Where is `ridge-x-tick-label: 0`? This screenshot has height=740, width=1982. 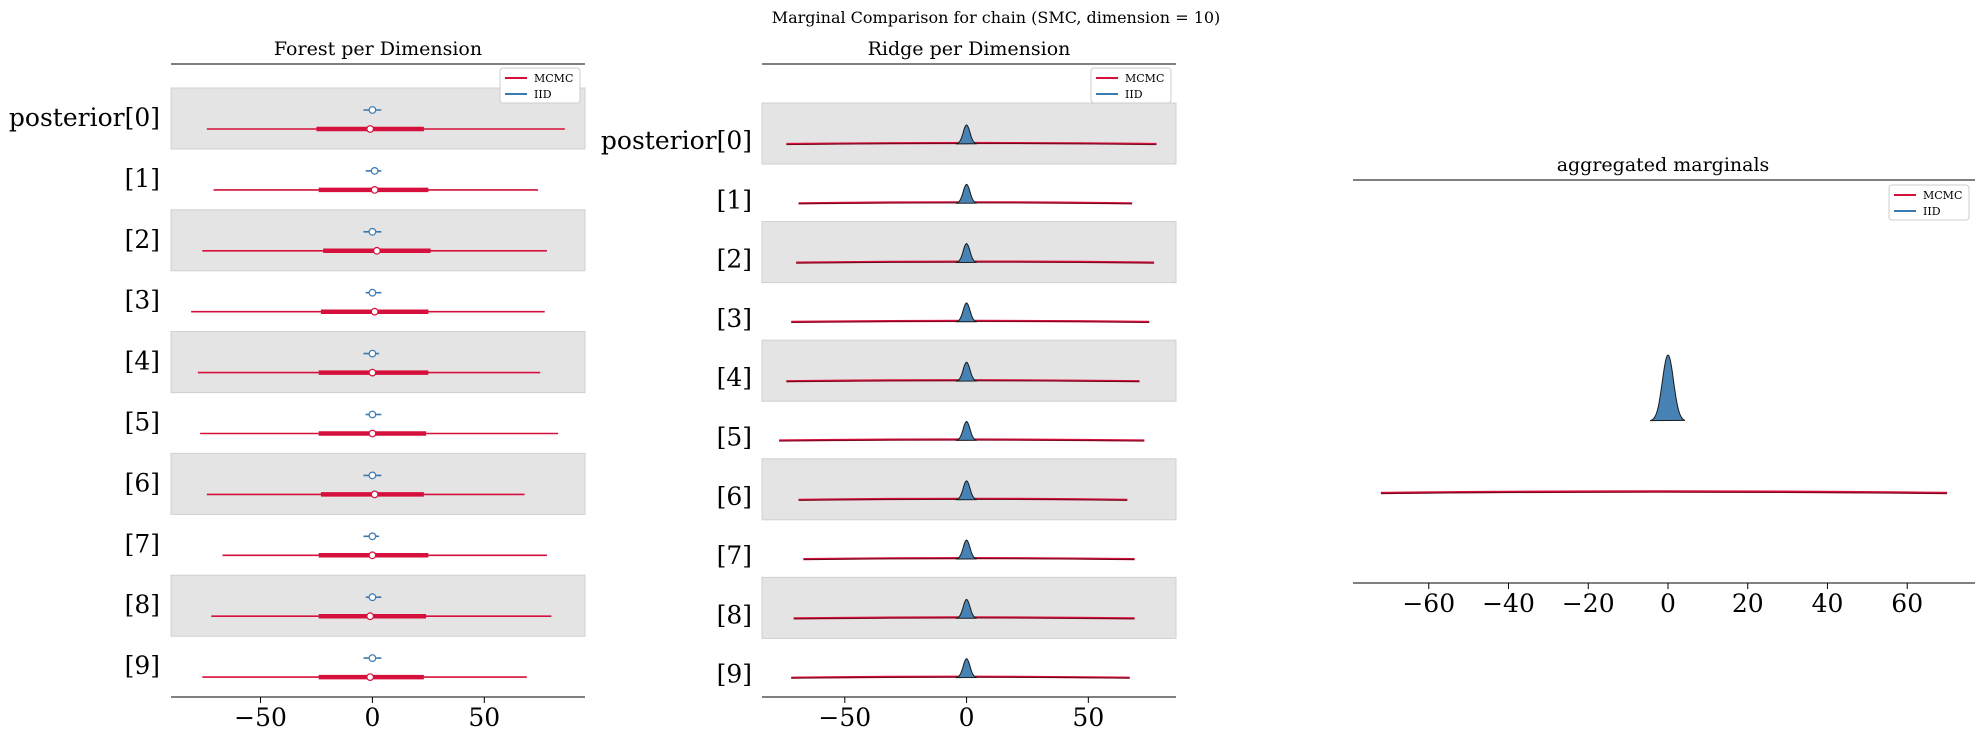 ridge-x-tick-label: 0 is located at coordinates (967, 717).